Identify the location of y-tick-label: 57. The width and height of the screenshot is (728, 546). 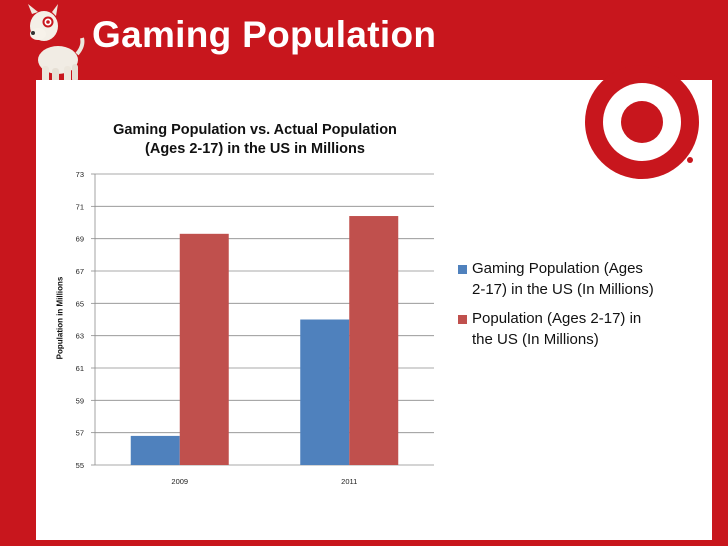
(80, 433).